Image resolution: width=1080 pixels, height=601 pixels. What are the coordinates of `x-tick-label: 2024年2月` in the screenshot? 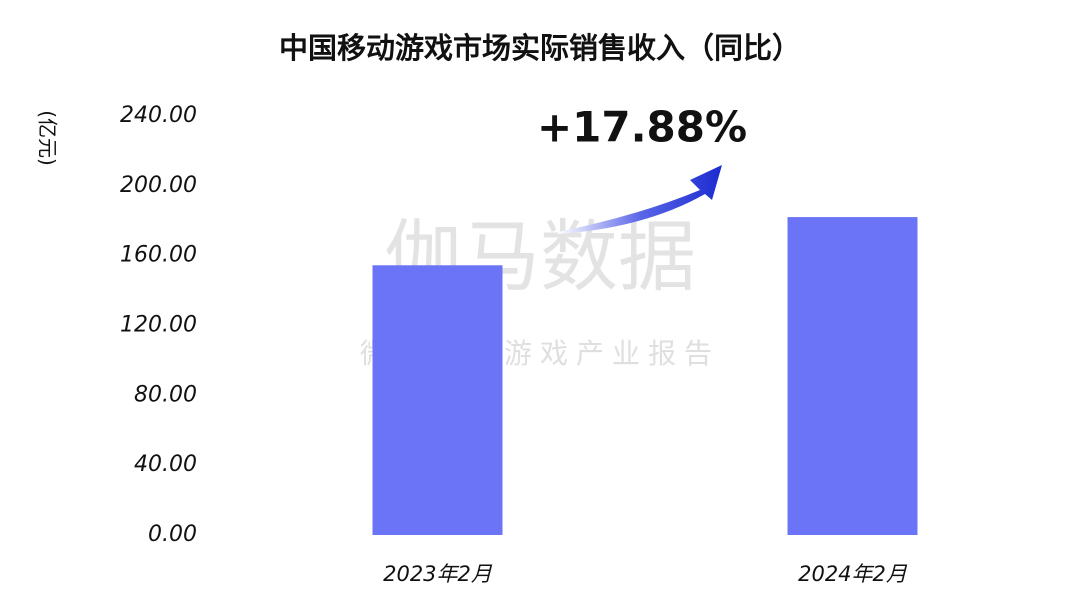 It's located at (853, 574).